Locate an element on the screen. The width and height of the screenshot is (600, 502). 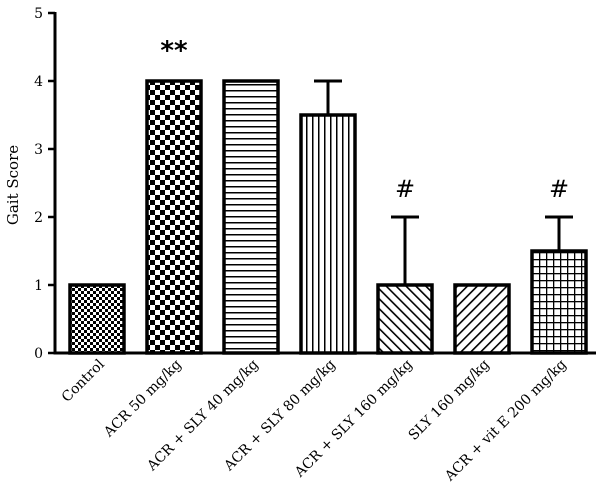
x-tick-label: Control is located at coordinates (83, 380).